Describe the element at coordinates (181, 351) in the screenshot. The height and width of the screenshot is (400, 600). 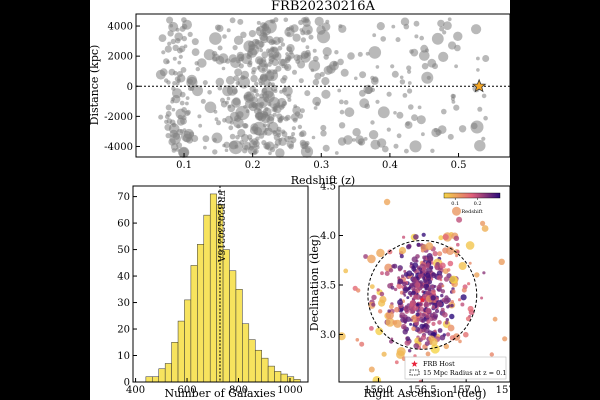
I see `histogram-bar` at that location.